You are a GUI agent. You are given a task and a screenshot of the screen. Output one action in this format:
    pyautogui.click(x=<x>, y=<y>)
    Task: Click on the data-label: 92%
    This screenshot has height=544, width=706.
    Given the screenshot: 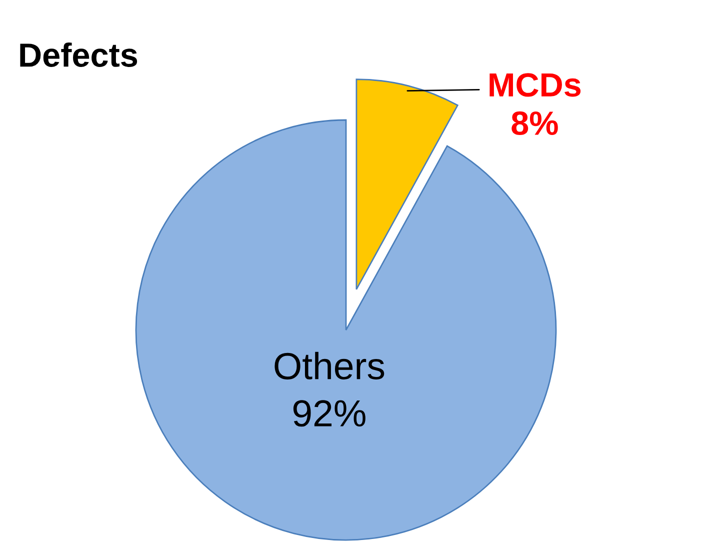 What is the action you would take?
    pyautogui.click(x=329, y=413)
    